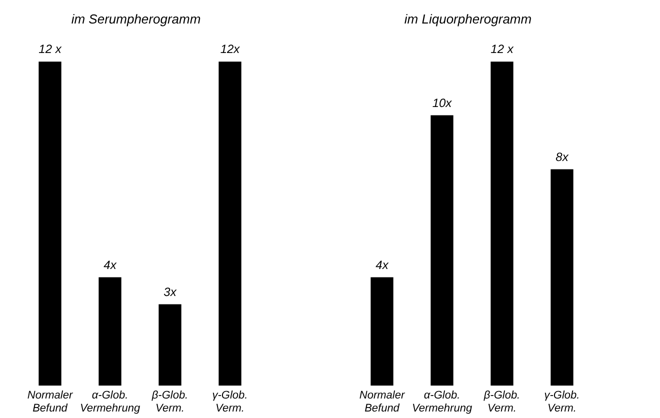 The height and width of the screenshot is (418, 660). What do you see at coordinates (563, 157) in the screenshot?
I see `data-label: 8x` at bounding box center [563, 157].